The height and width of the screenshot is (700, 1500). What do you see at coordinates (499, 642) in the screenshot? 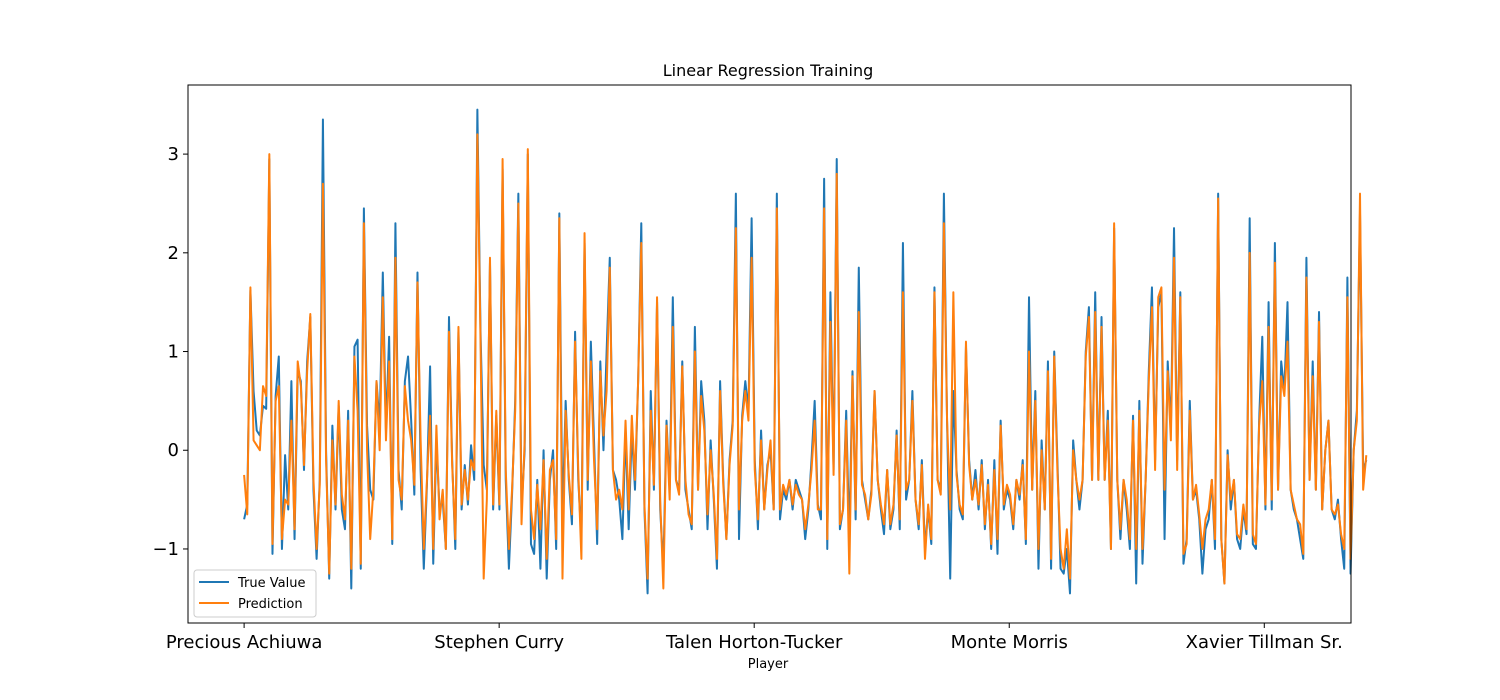
I see `x-tick-label: Stephen Curry` at bounding box center [499, 642].